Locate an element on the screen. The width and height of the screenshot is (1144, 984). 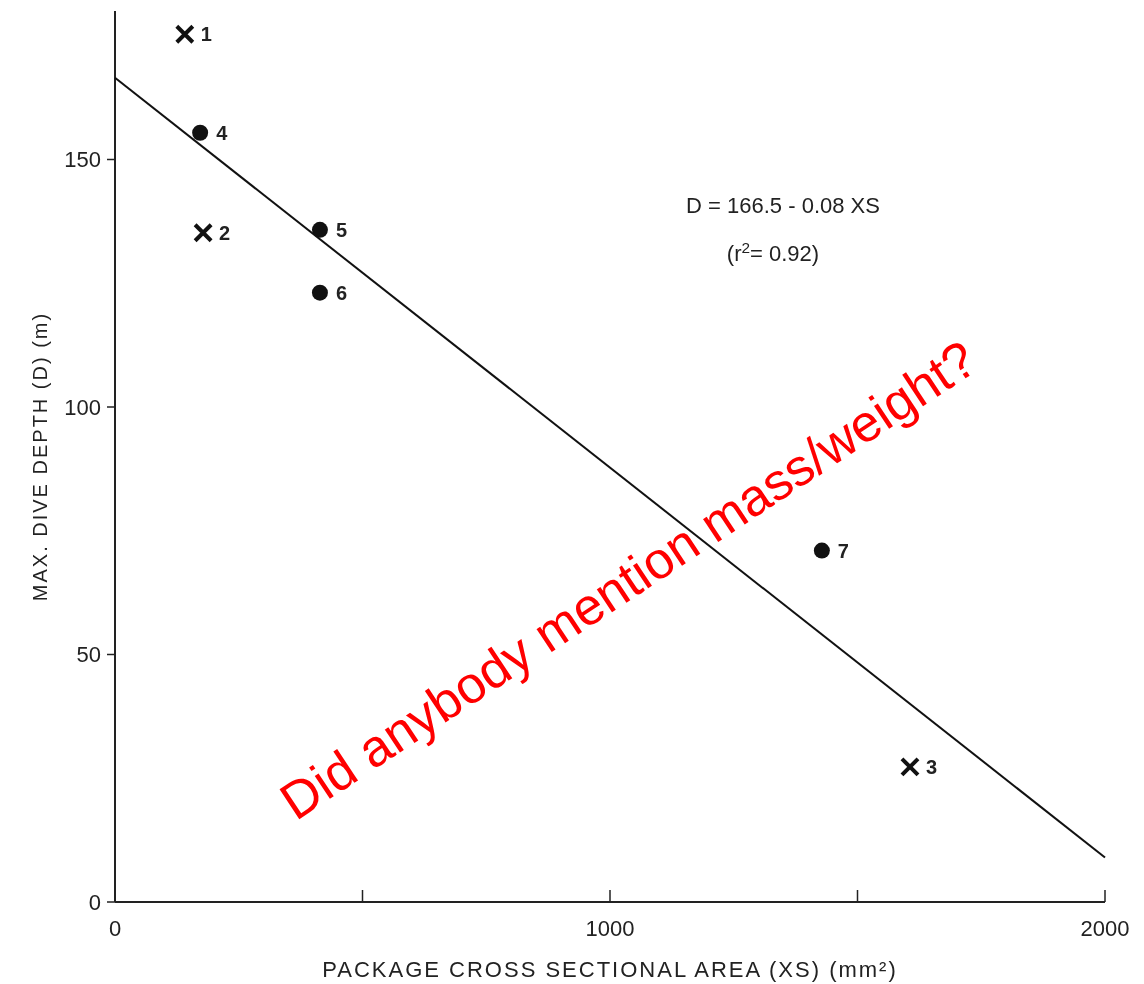
x-tick-label: 2000 is located at coordinates (1105, 928).